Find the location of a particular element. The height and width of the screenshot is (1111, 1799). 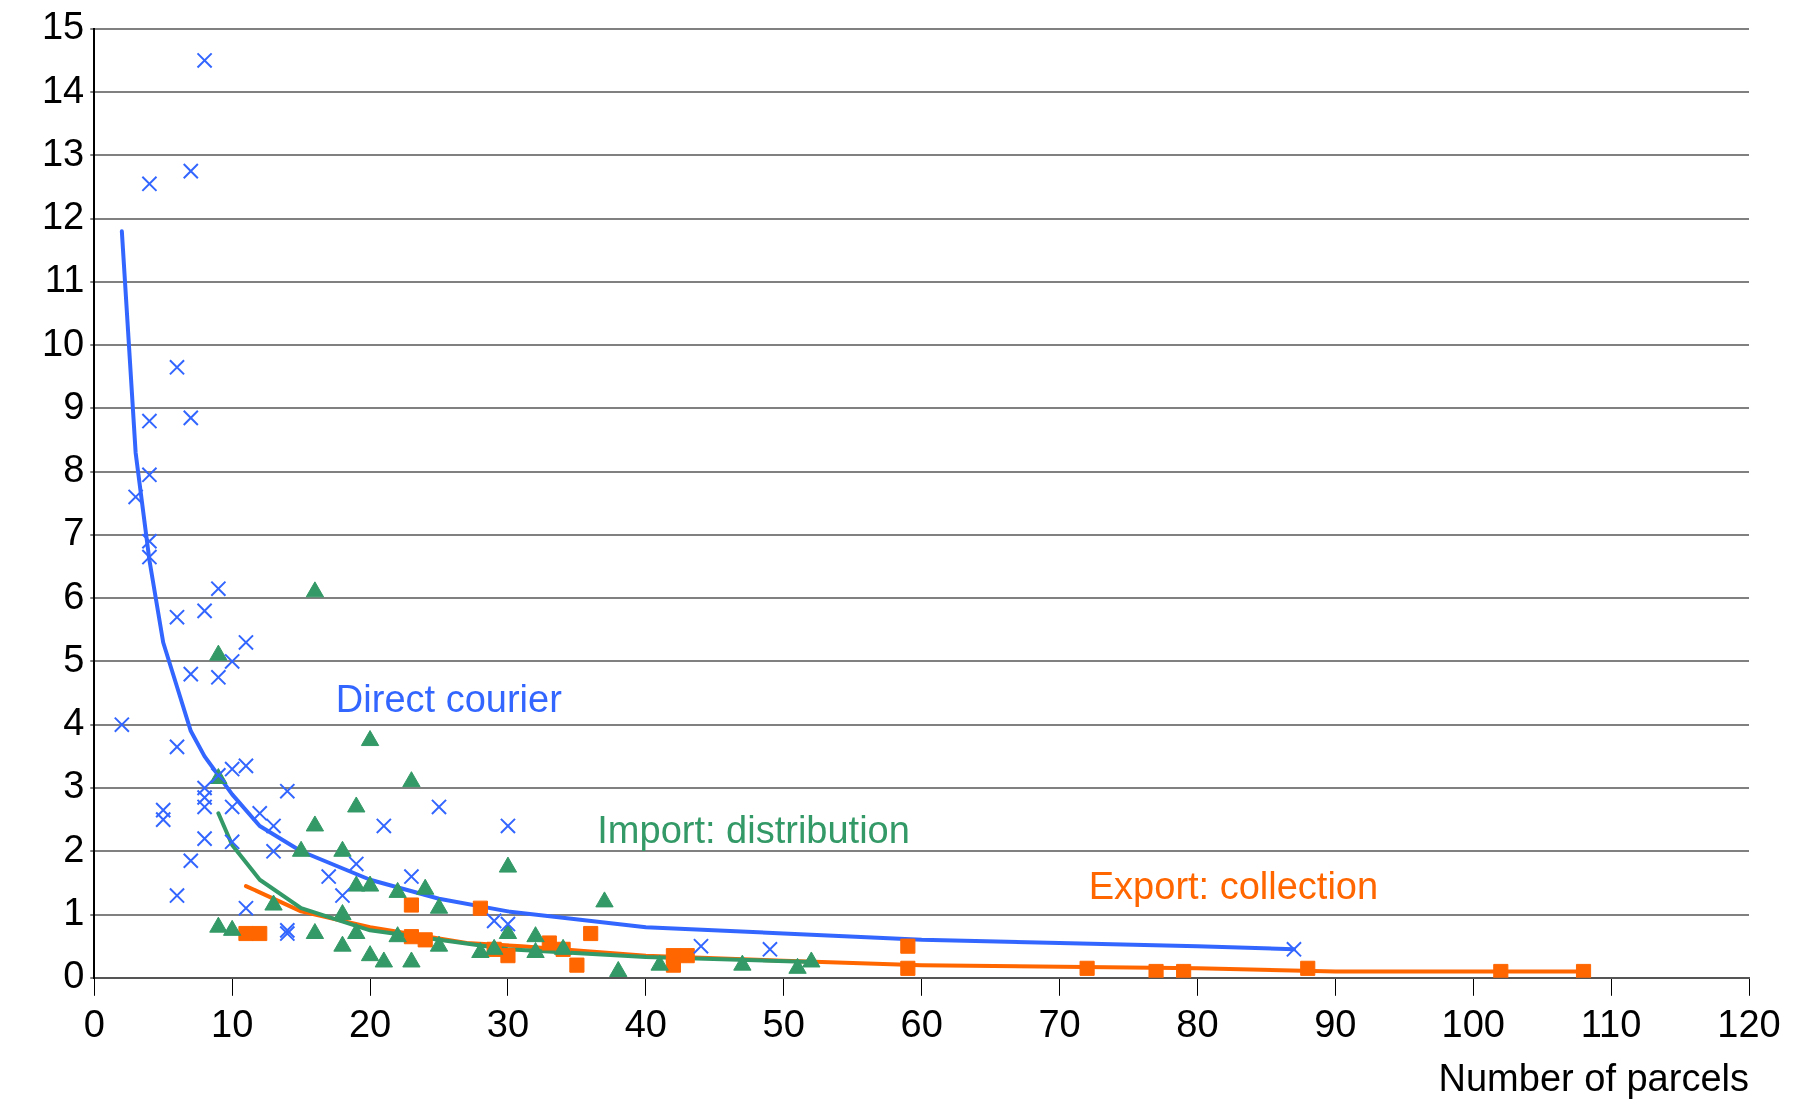

y-tick-label: 5 is located at coordinates (74, 658).